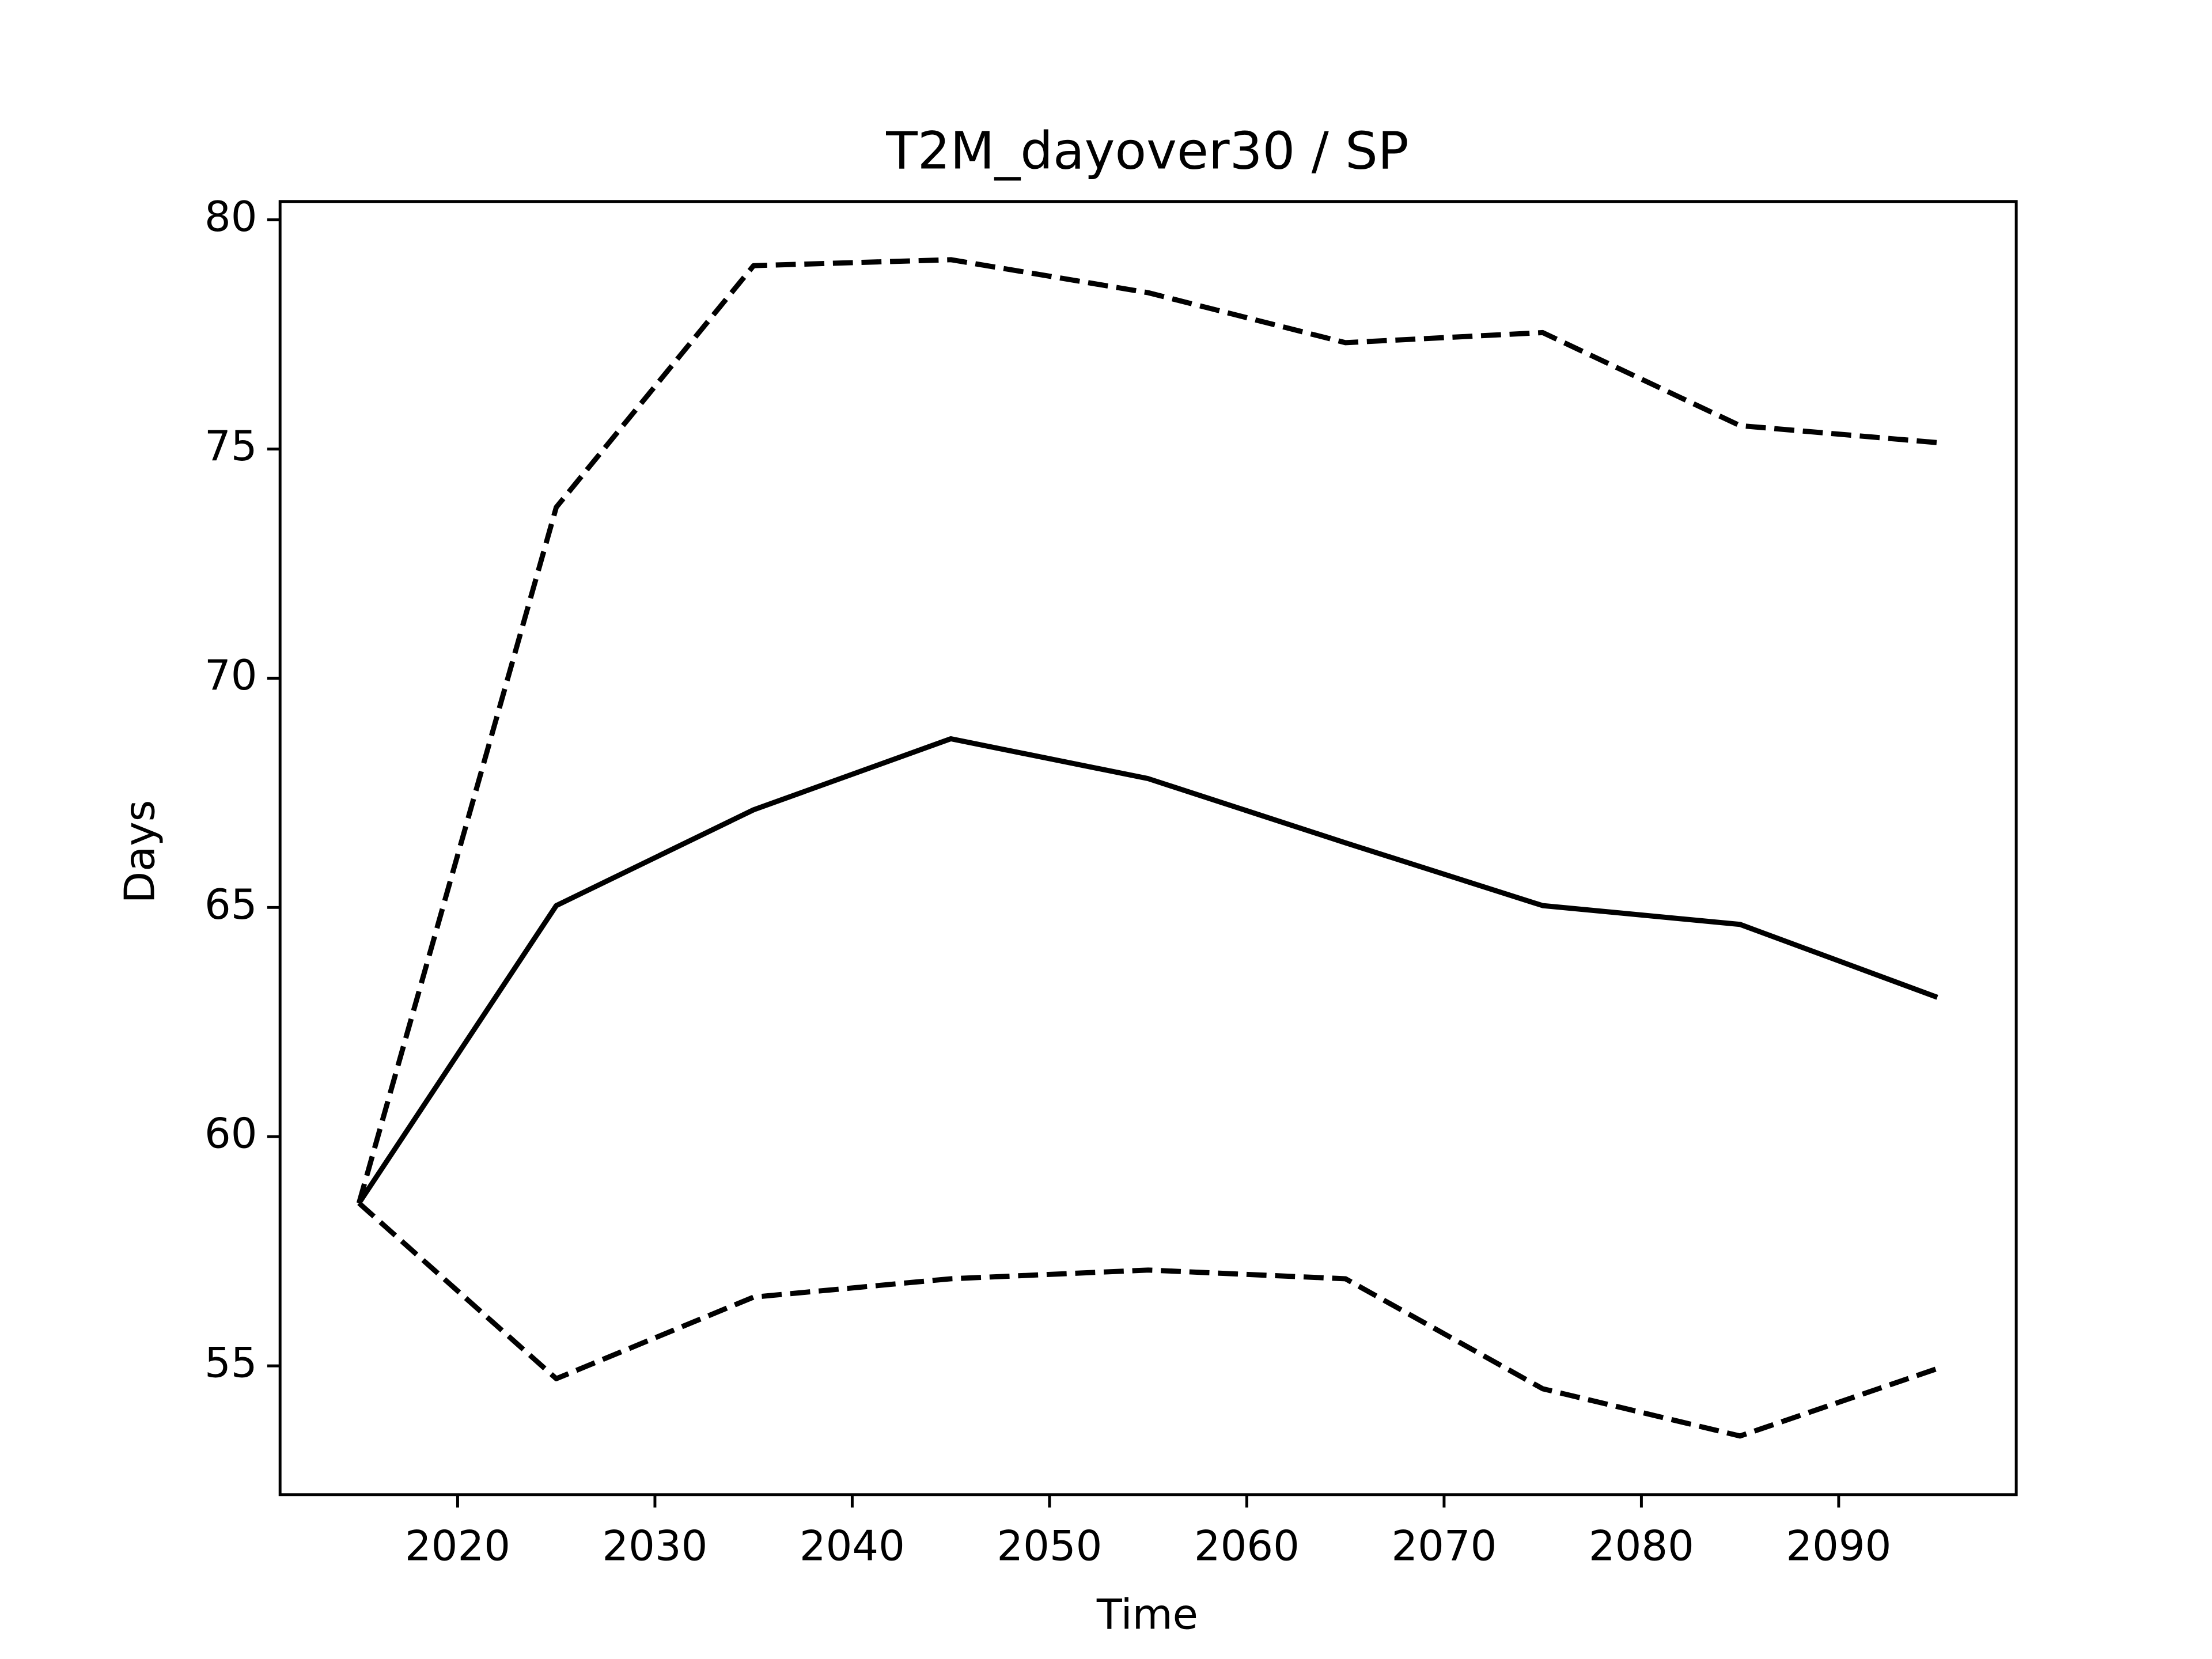  What do you see at coordinates (1838, 1546) in the screenshot?
I see `x-tick-label: 2090` at bounding box center [1838, 1546].